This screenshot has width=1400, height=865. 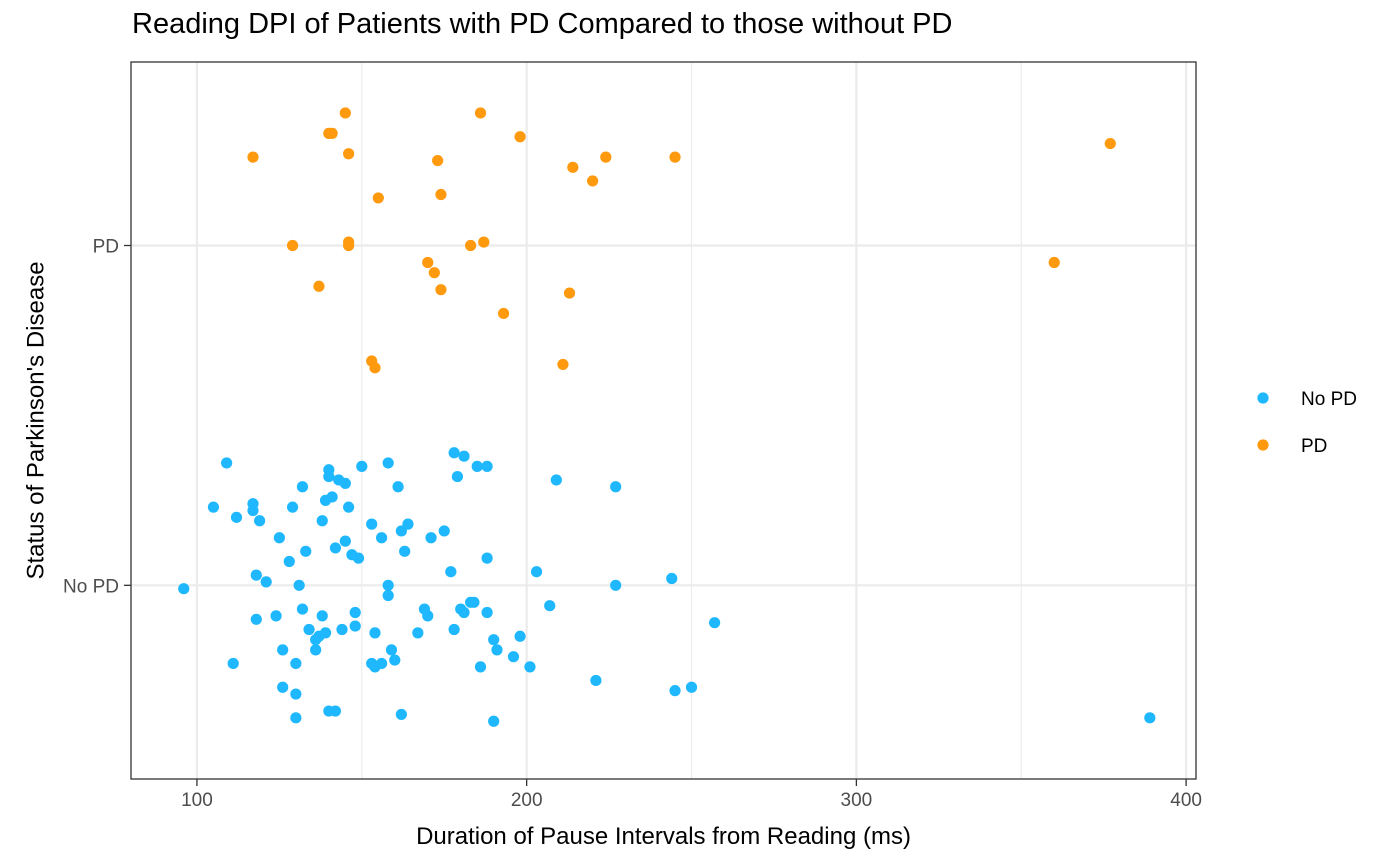 I want to click on y-tick-label: No PD, so click(x=91, y=586).